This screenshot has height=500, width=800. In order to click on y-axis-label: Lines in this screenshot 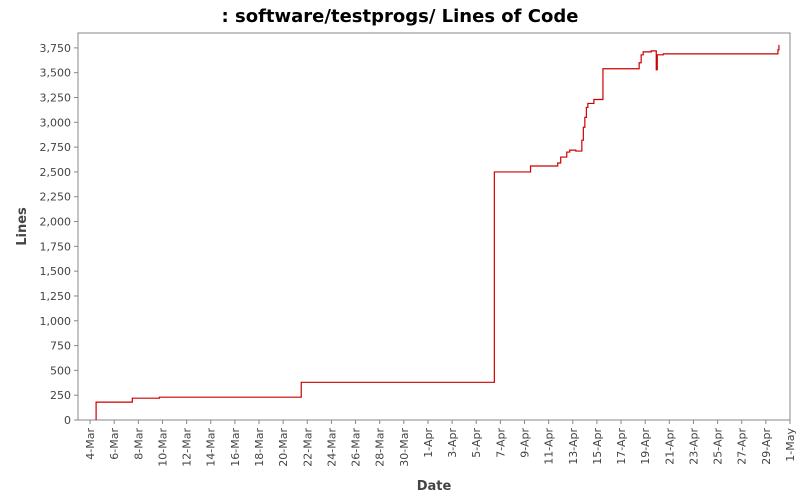, I will do `click(22, 226)`.